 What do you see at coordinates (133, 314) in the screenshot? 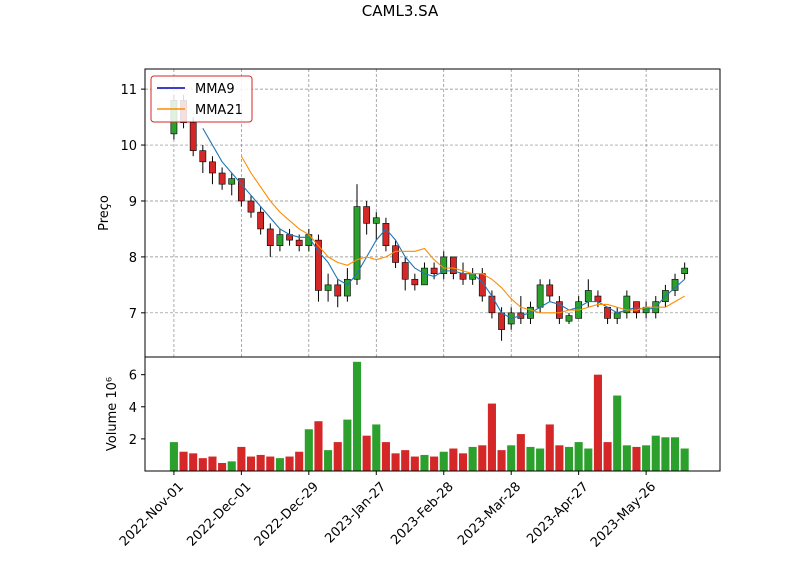
I see `y-tick-label: 7` at bounding box center [133, 314].